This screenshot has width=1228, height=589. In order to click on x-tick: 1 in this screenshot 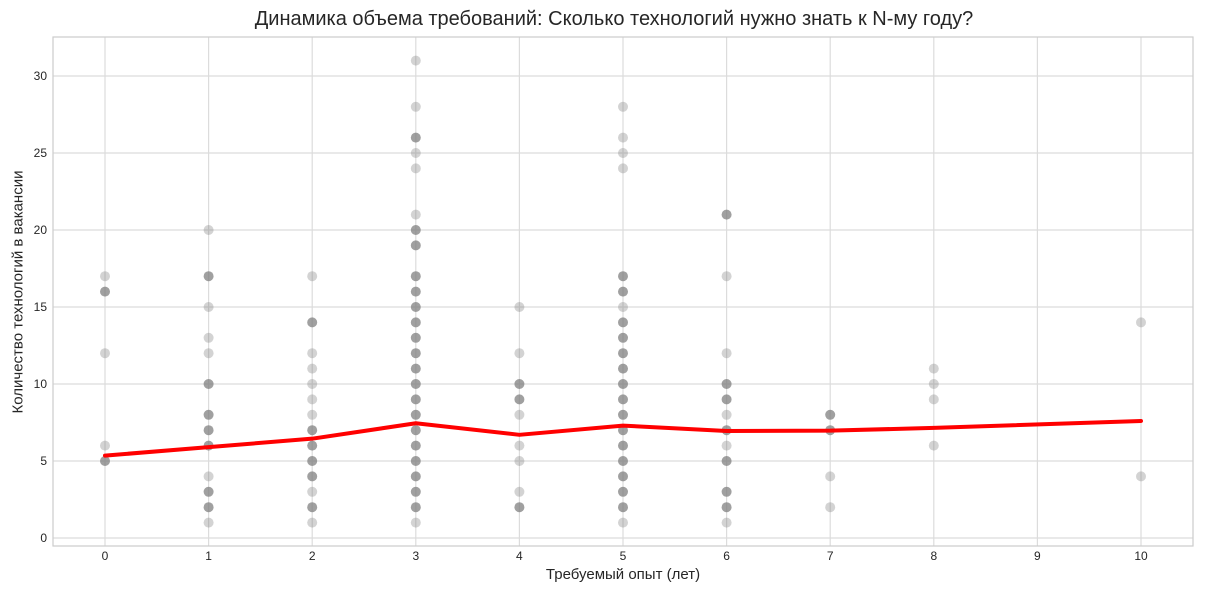, I will do `click(208, 556)`.